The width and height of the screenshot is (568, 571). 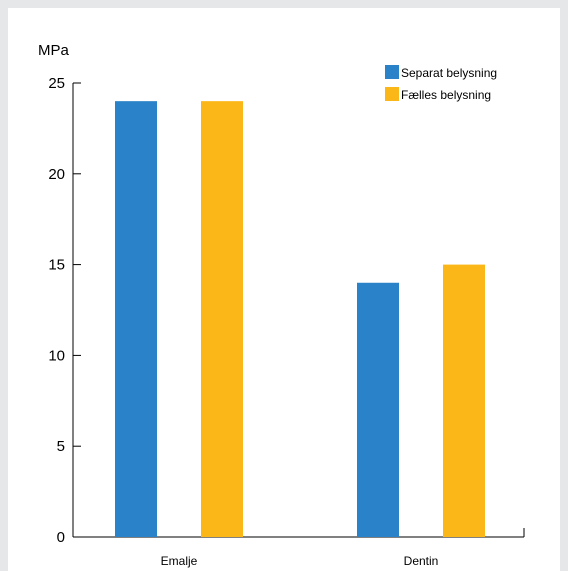 I want to click on legend-label: Separat belysning, so click(x=449, y=73).